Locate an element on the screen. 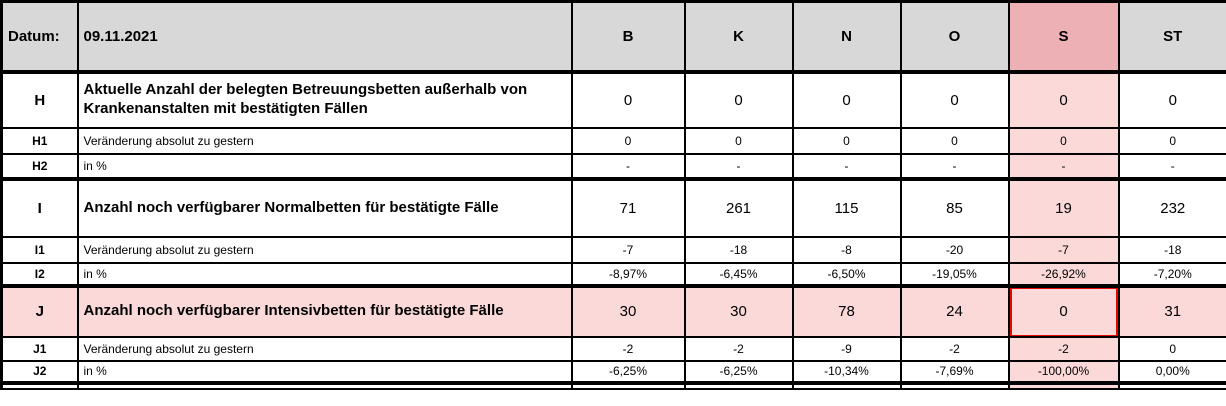 The height and width of the screenshot is (406, 1226). highlighted-cell-value: 0 is located at coordinates (1063, 311).